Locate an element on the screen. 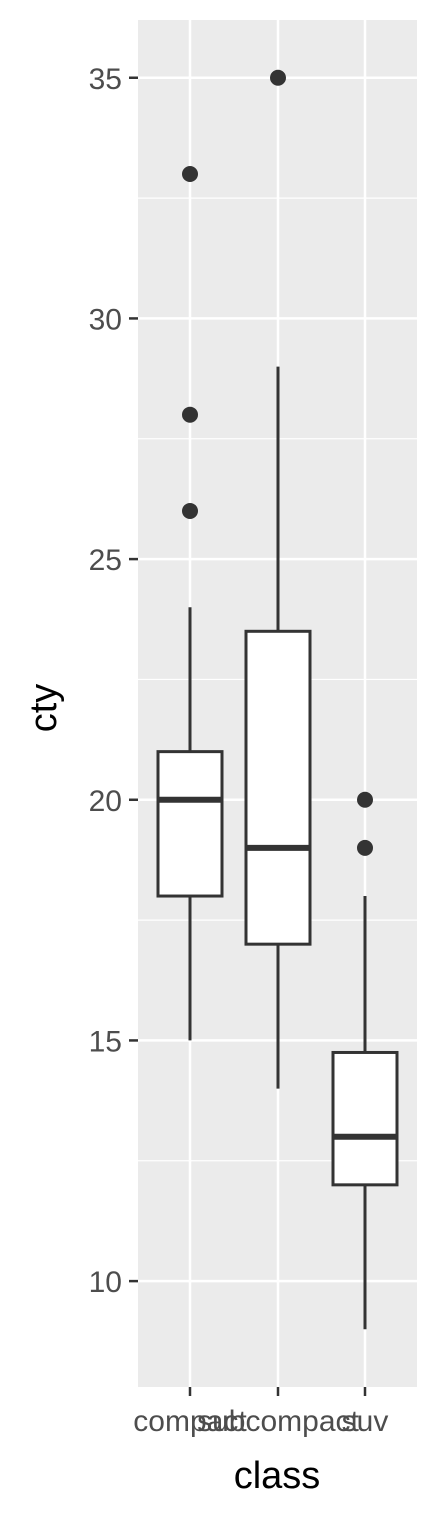 The height and width of the screenshot is (1521, 440). box-subcompact is located at coordinates (278, 579).